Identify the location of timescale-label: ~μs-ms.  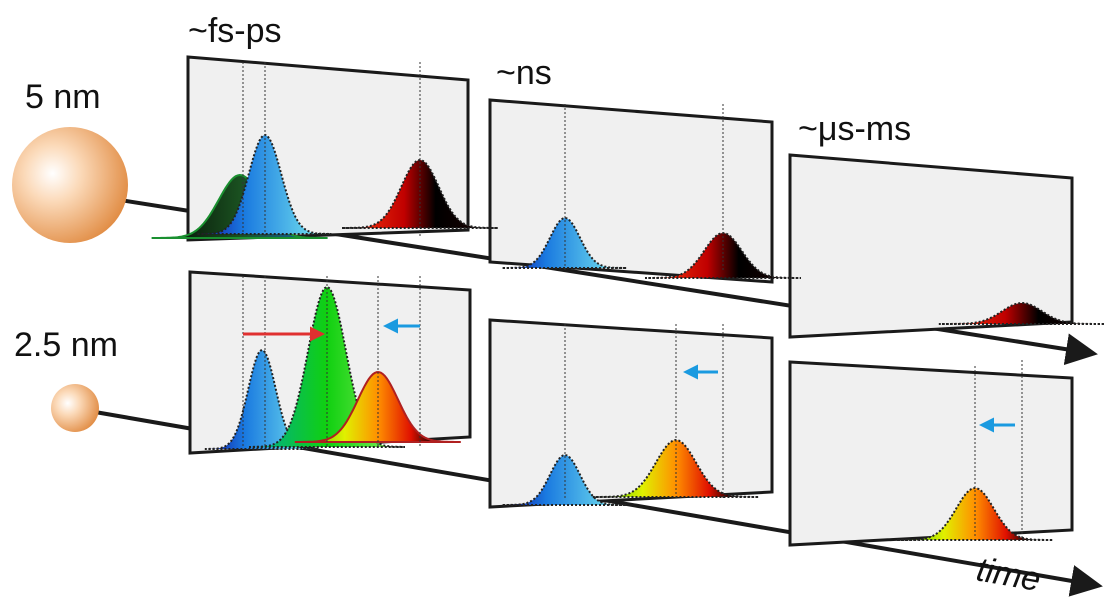
(854, 129).